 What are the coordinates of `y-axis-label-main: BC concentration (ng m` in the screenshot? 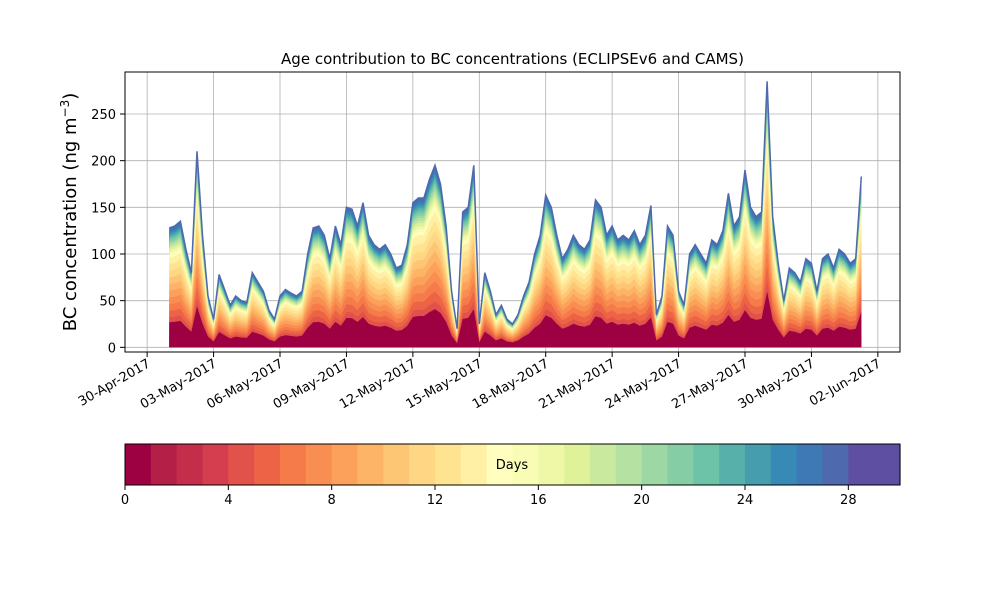 It's located at (70, 224).